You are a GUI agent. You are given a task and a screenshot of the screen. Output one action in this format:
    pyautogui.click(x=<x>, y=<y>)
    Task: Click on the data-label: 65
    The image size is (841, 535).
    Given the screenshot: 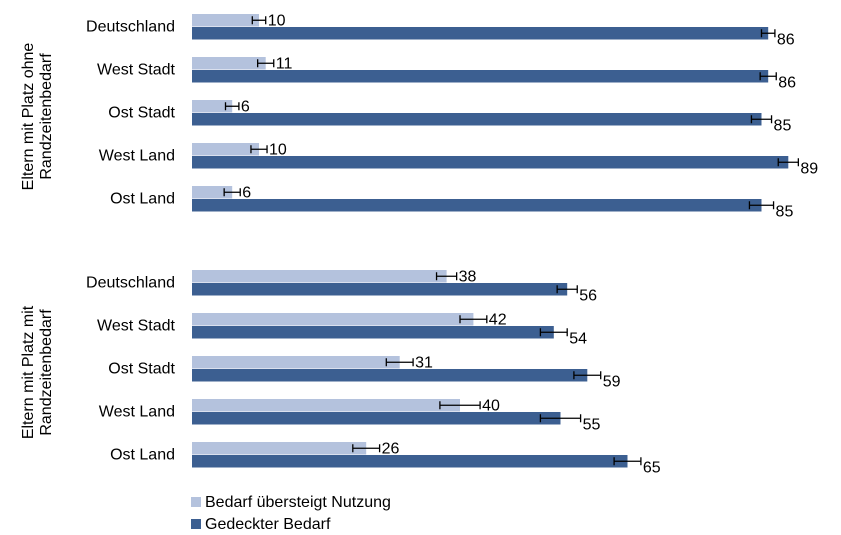 What is the action you would take?
    pyautogui.click(x=652, y=468)
    